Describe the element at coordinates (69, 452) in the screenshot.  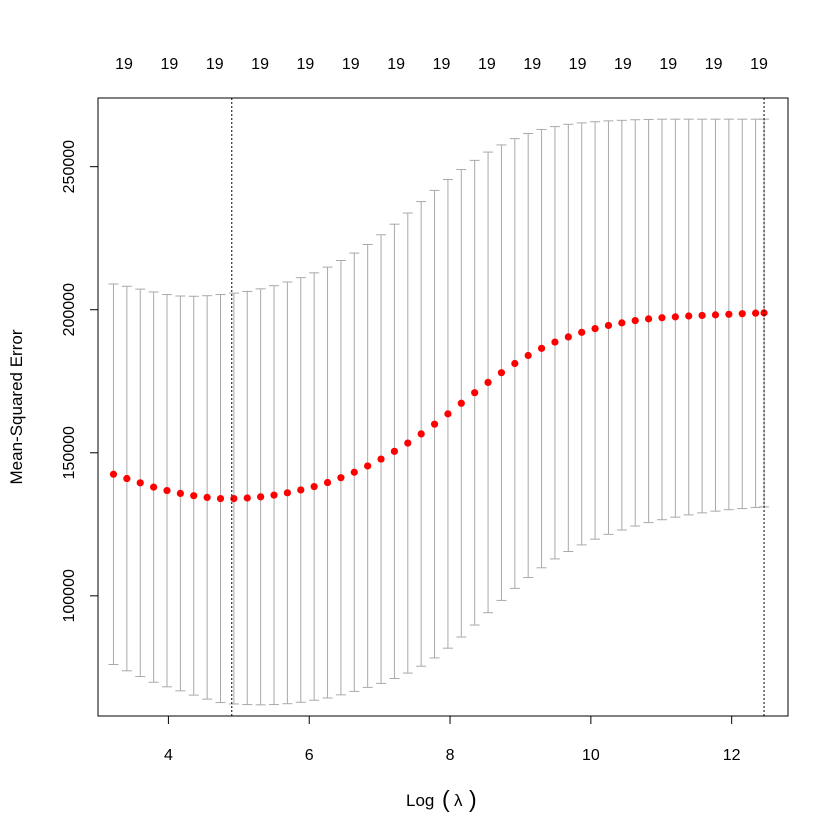
I see `y-tick-label: 150000` at that location.